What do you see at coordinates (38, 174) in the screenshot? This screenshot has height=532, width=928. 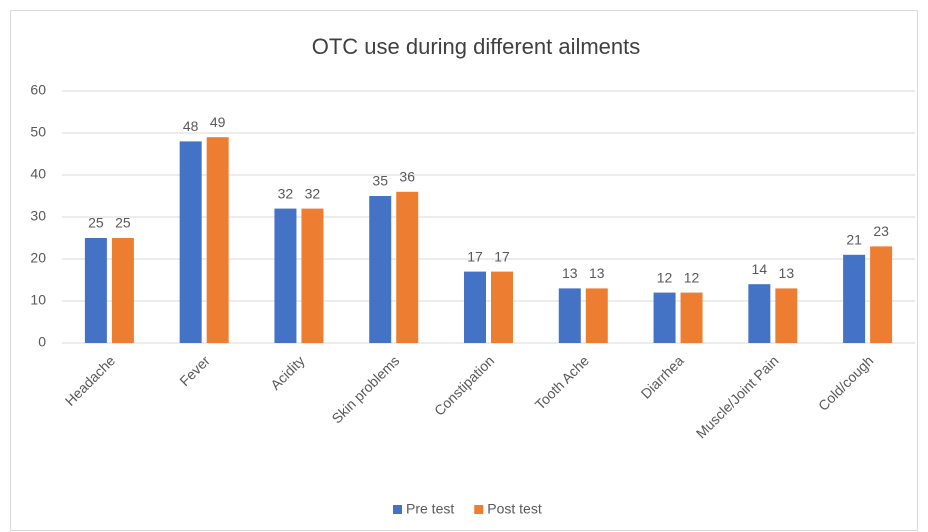 I see `y-tick-label: 40` at bounding box center [38, 174].